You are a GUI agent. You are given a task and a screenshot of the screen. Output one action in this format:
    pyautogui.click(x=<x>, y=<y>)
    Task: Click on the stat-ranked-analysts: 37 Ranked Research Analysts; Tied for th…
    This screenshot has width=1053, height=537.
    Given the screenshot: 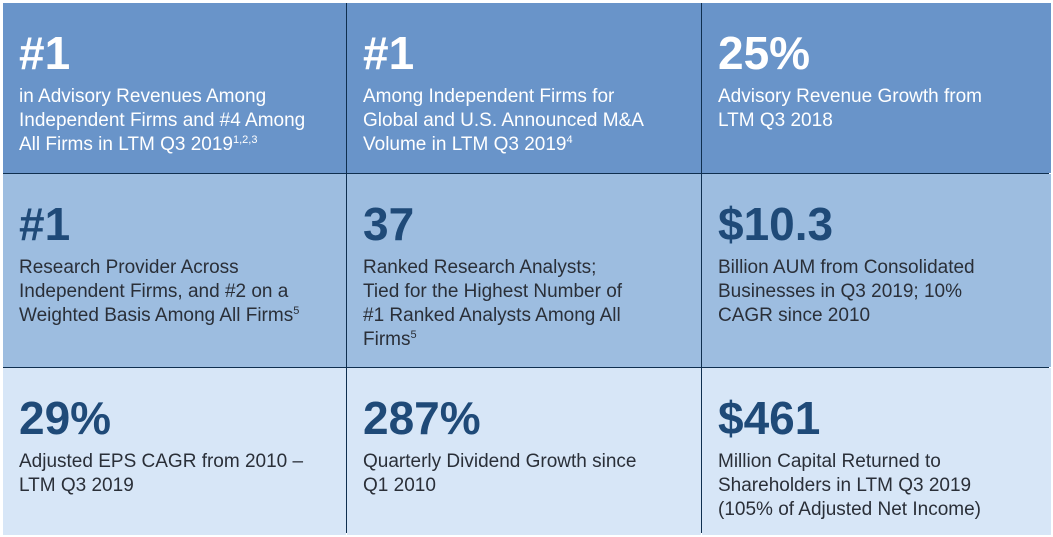 What is the action you would take?
    pyautogui.click(x=524, y=270)
    